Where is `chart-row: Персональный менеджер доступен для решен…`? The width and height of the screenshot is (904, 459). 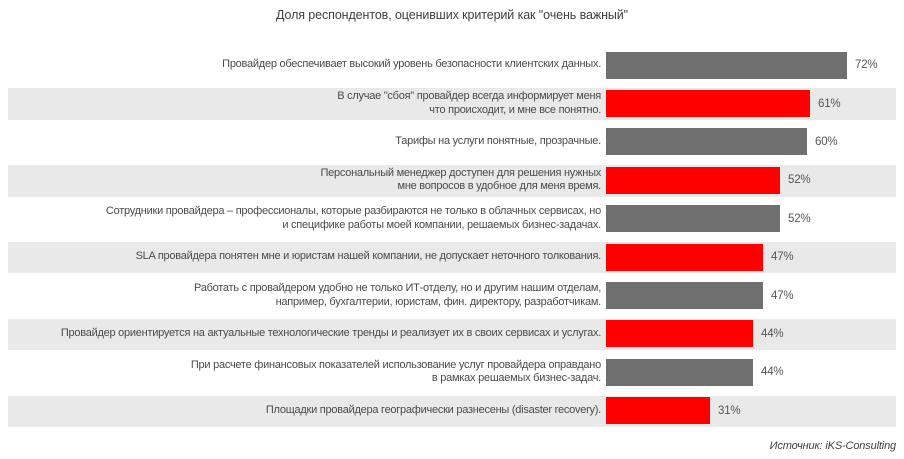
chart-row: Персональный менеджер доступен для решен… is located at coordinates (452, 180).